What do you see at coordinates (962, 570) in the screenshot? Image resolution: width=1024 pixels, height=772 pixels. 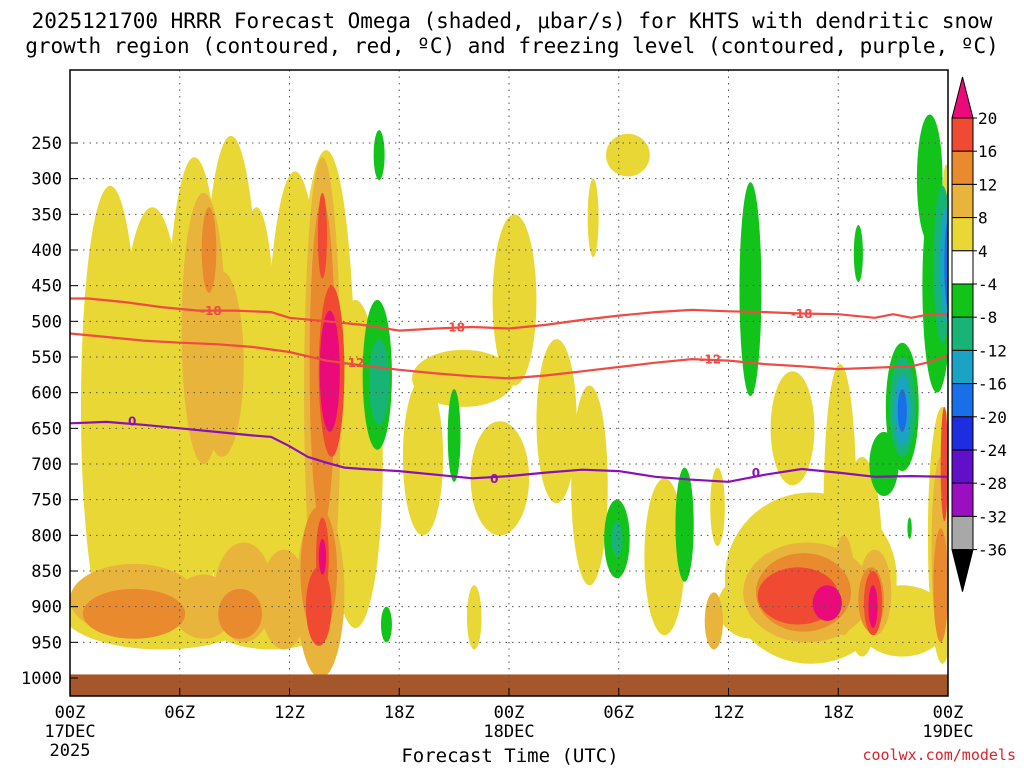 I see `colorbar-arrow-bottom` at bounding box center [962, 570].